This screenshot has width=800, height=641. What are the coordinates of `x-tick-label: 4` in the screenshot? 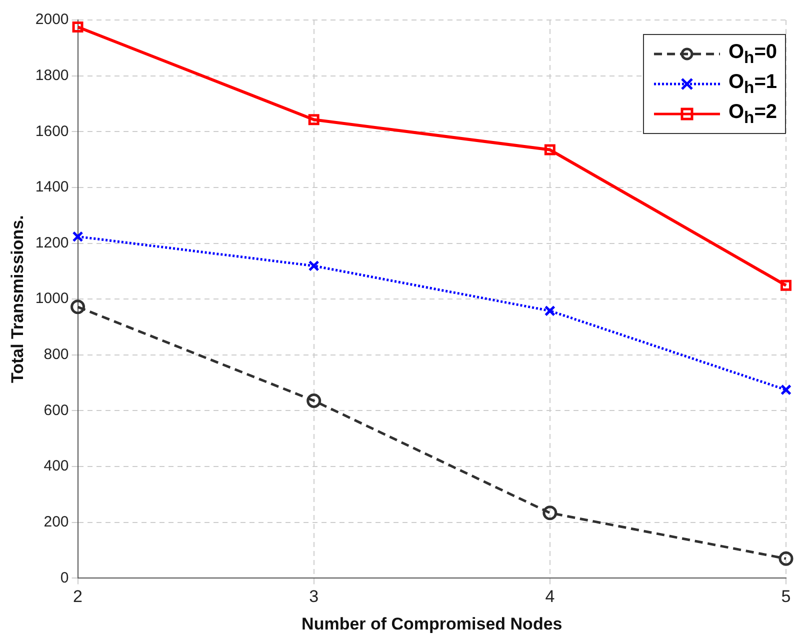 It's located at (550, 596).